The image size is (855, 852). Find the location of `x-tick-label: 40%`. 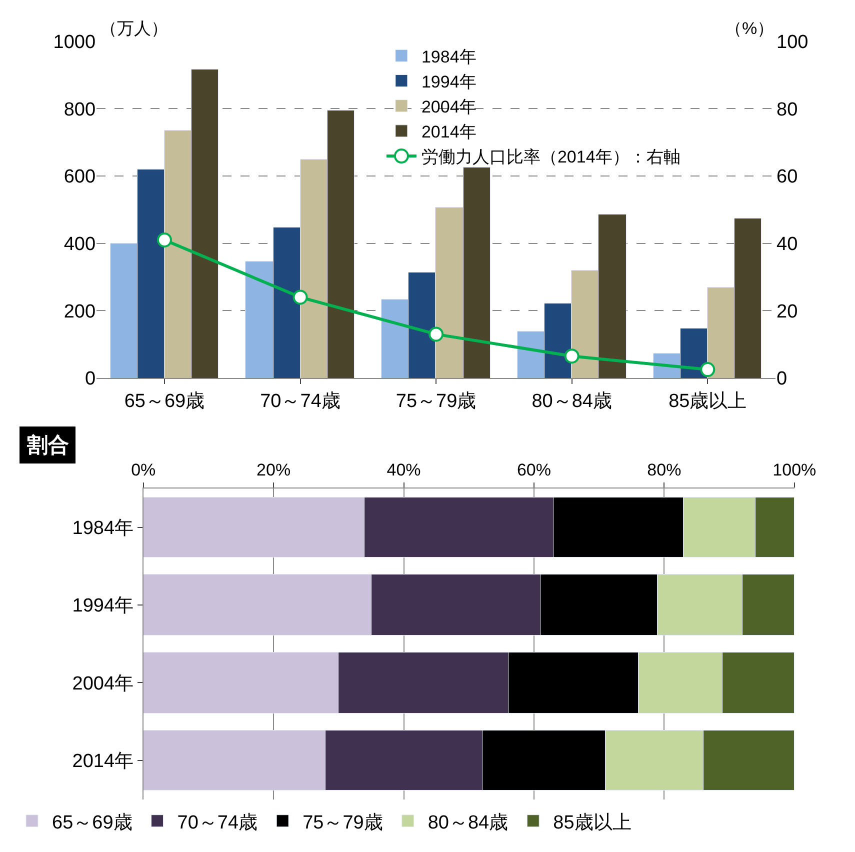

x-tick-label: 40% is located at coordinates (403, 470).